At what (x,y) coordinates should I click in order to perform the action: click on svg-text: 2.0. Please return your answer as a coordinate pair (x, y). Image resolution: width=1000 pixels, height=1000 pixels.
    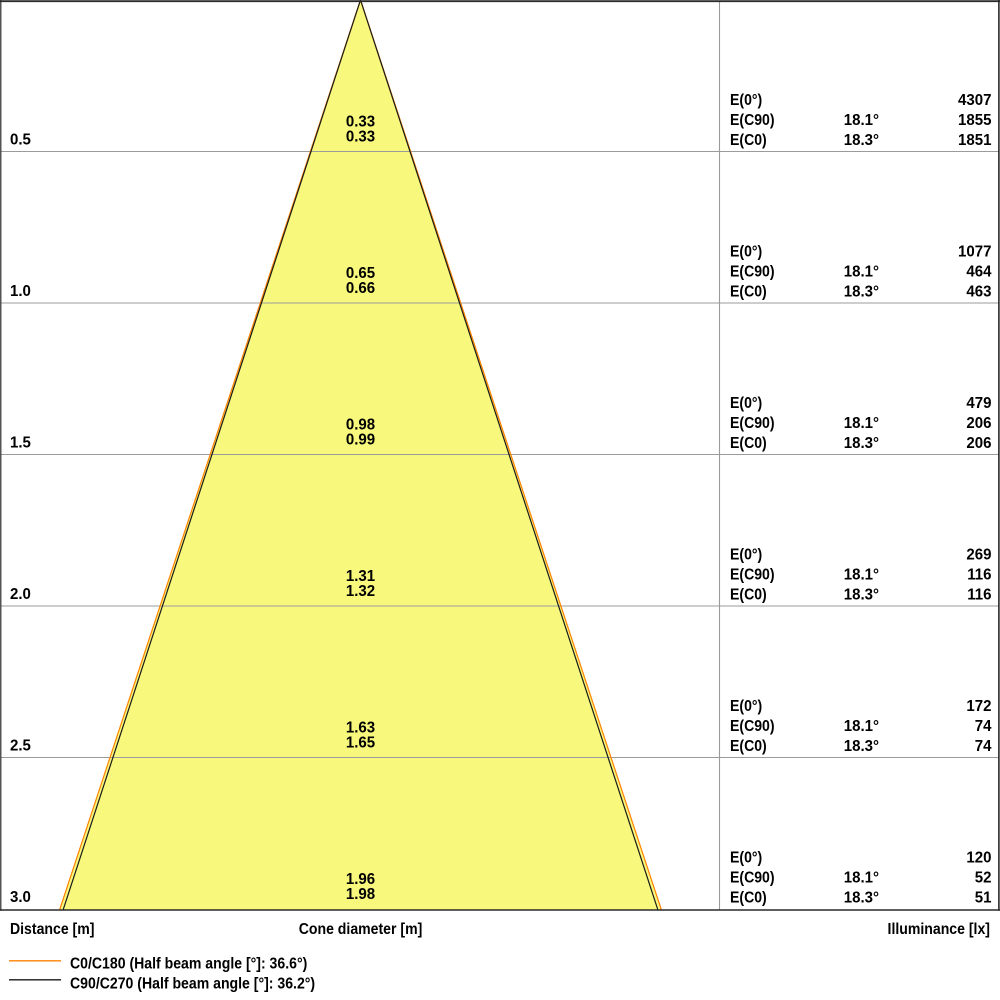
    Looking at the image, I should click on (20, 595).